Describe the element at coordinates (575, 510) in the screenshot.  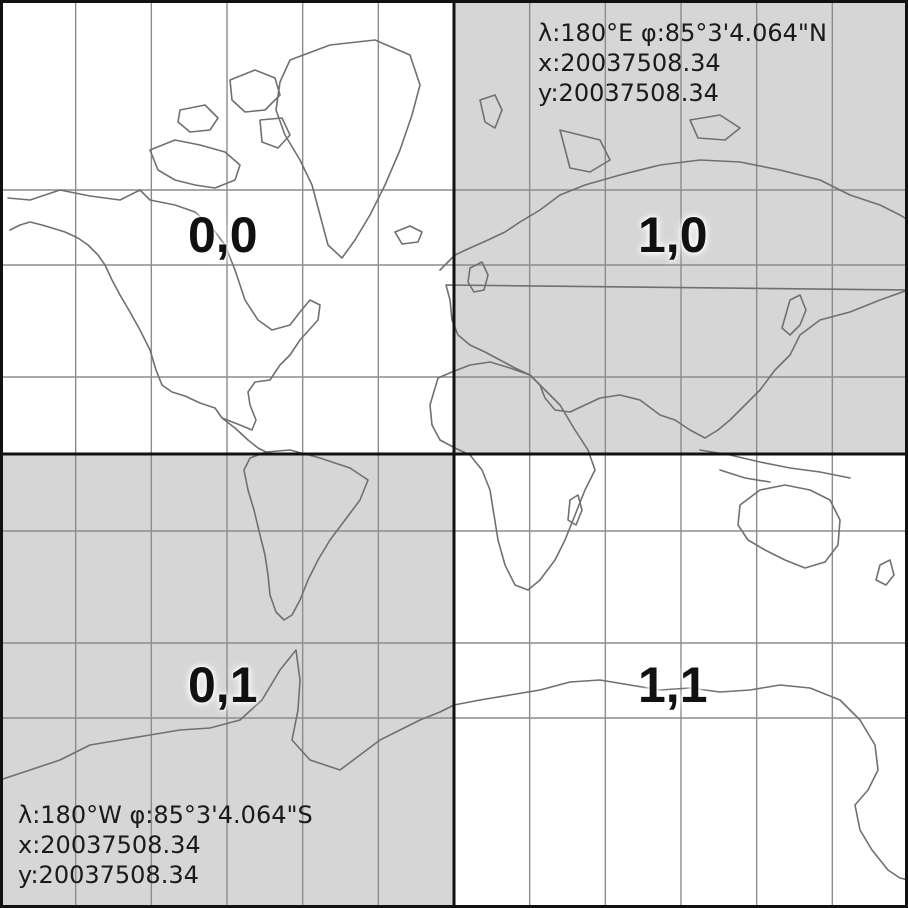
I see `coastline-madagascar` at that location.